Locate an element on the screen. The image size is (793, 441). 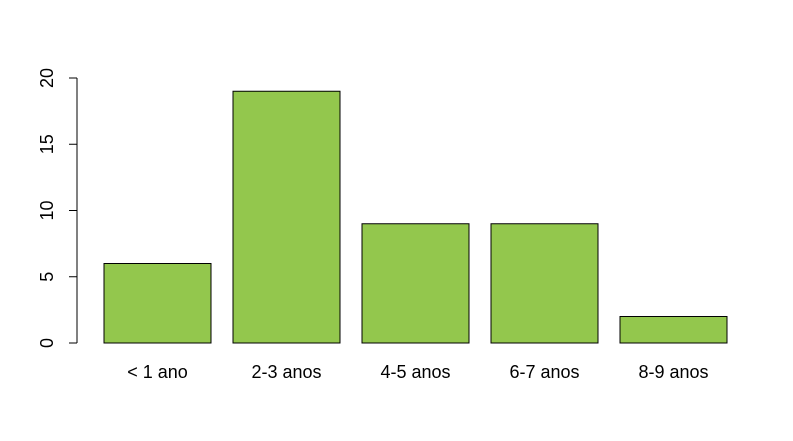
y-axis: 0 5 10 15 20 is located at coordinates (57, 208).